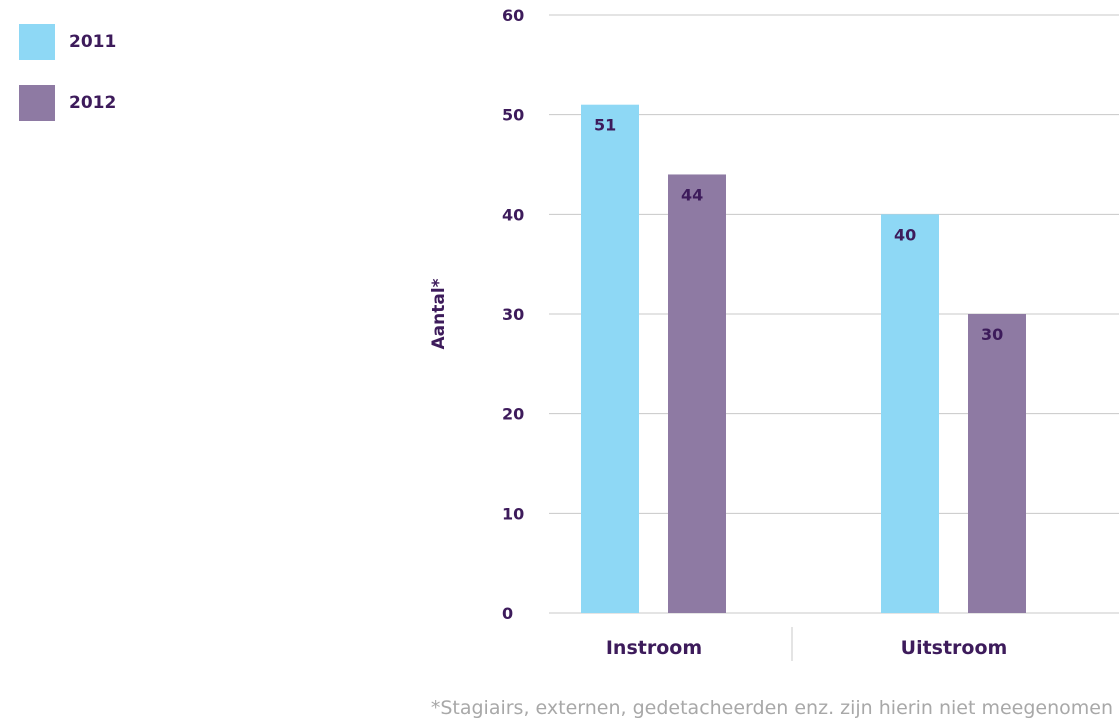  What do you see at coordinates (997, 463) in the screenshot?
I see `bar-uitstroom-2012` at bounding box center [997, 463].